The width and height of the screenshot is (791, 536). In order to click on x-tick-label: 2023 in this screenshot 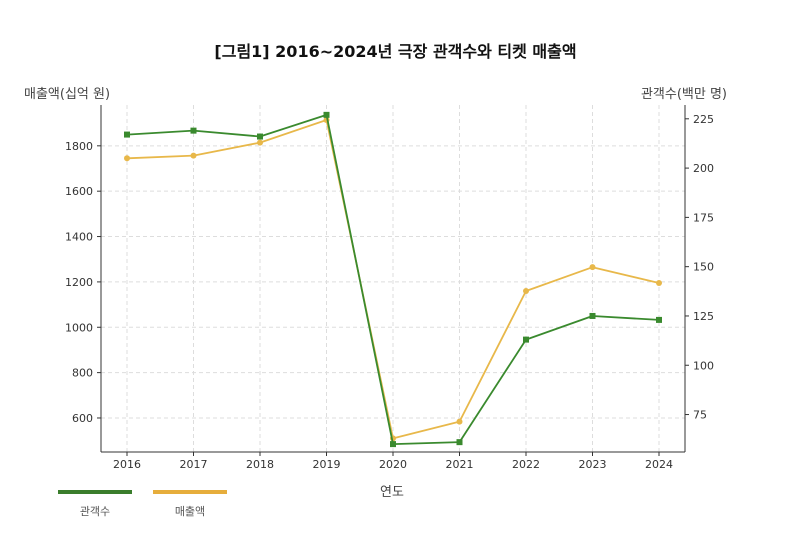, I will do `click(593, 464)`.